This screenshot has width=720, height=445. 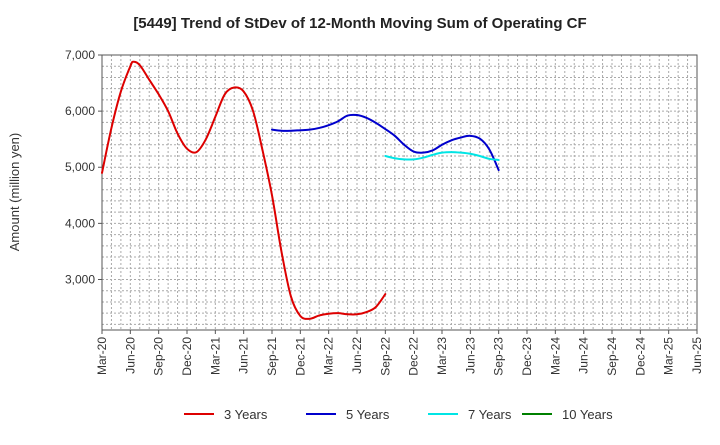 I want to click on x-tick-label: Jun-21, so click(x=244, y=355).